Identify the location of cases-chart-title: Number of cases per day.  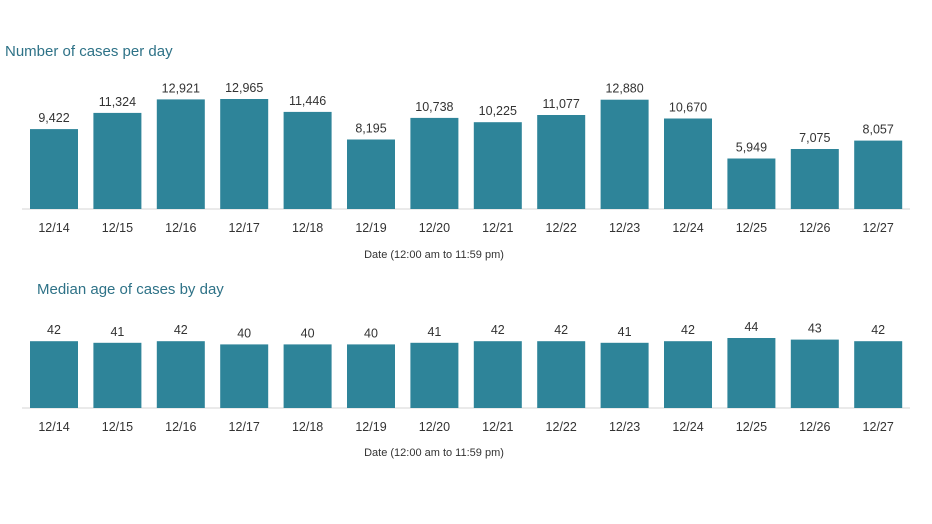
(89, 51).